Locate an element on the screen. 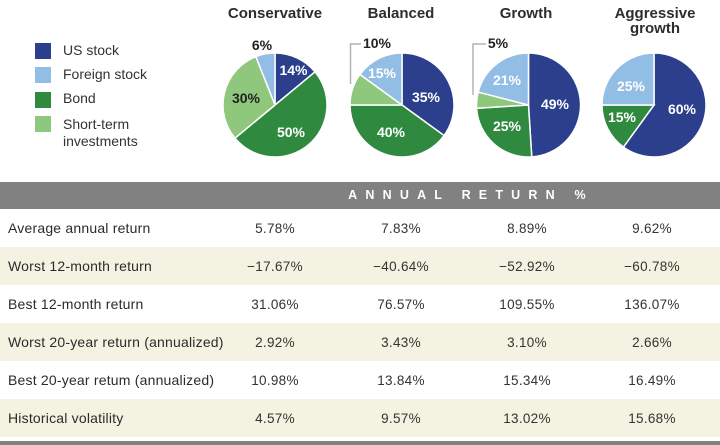 The height and width of the screenshot is (445, 720). svg-text: 14% is located at coordinates (293, 70).